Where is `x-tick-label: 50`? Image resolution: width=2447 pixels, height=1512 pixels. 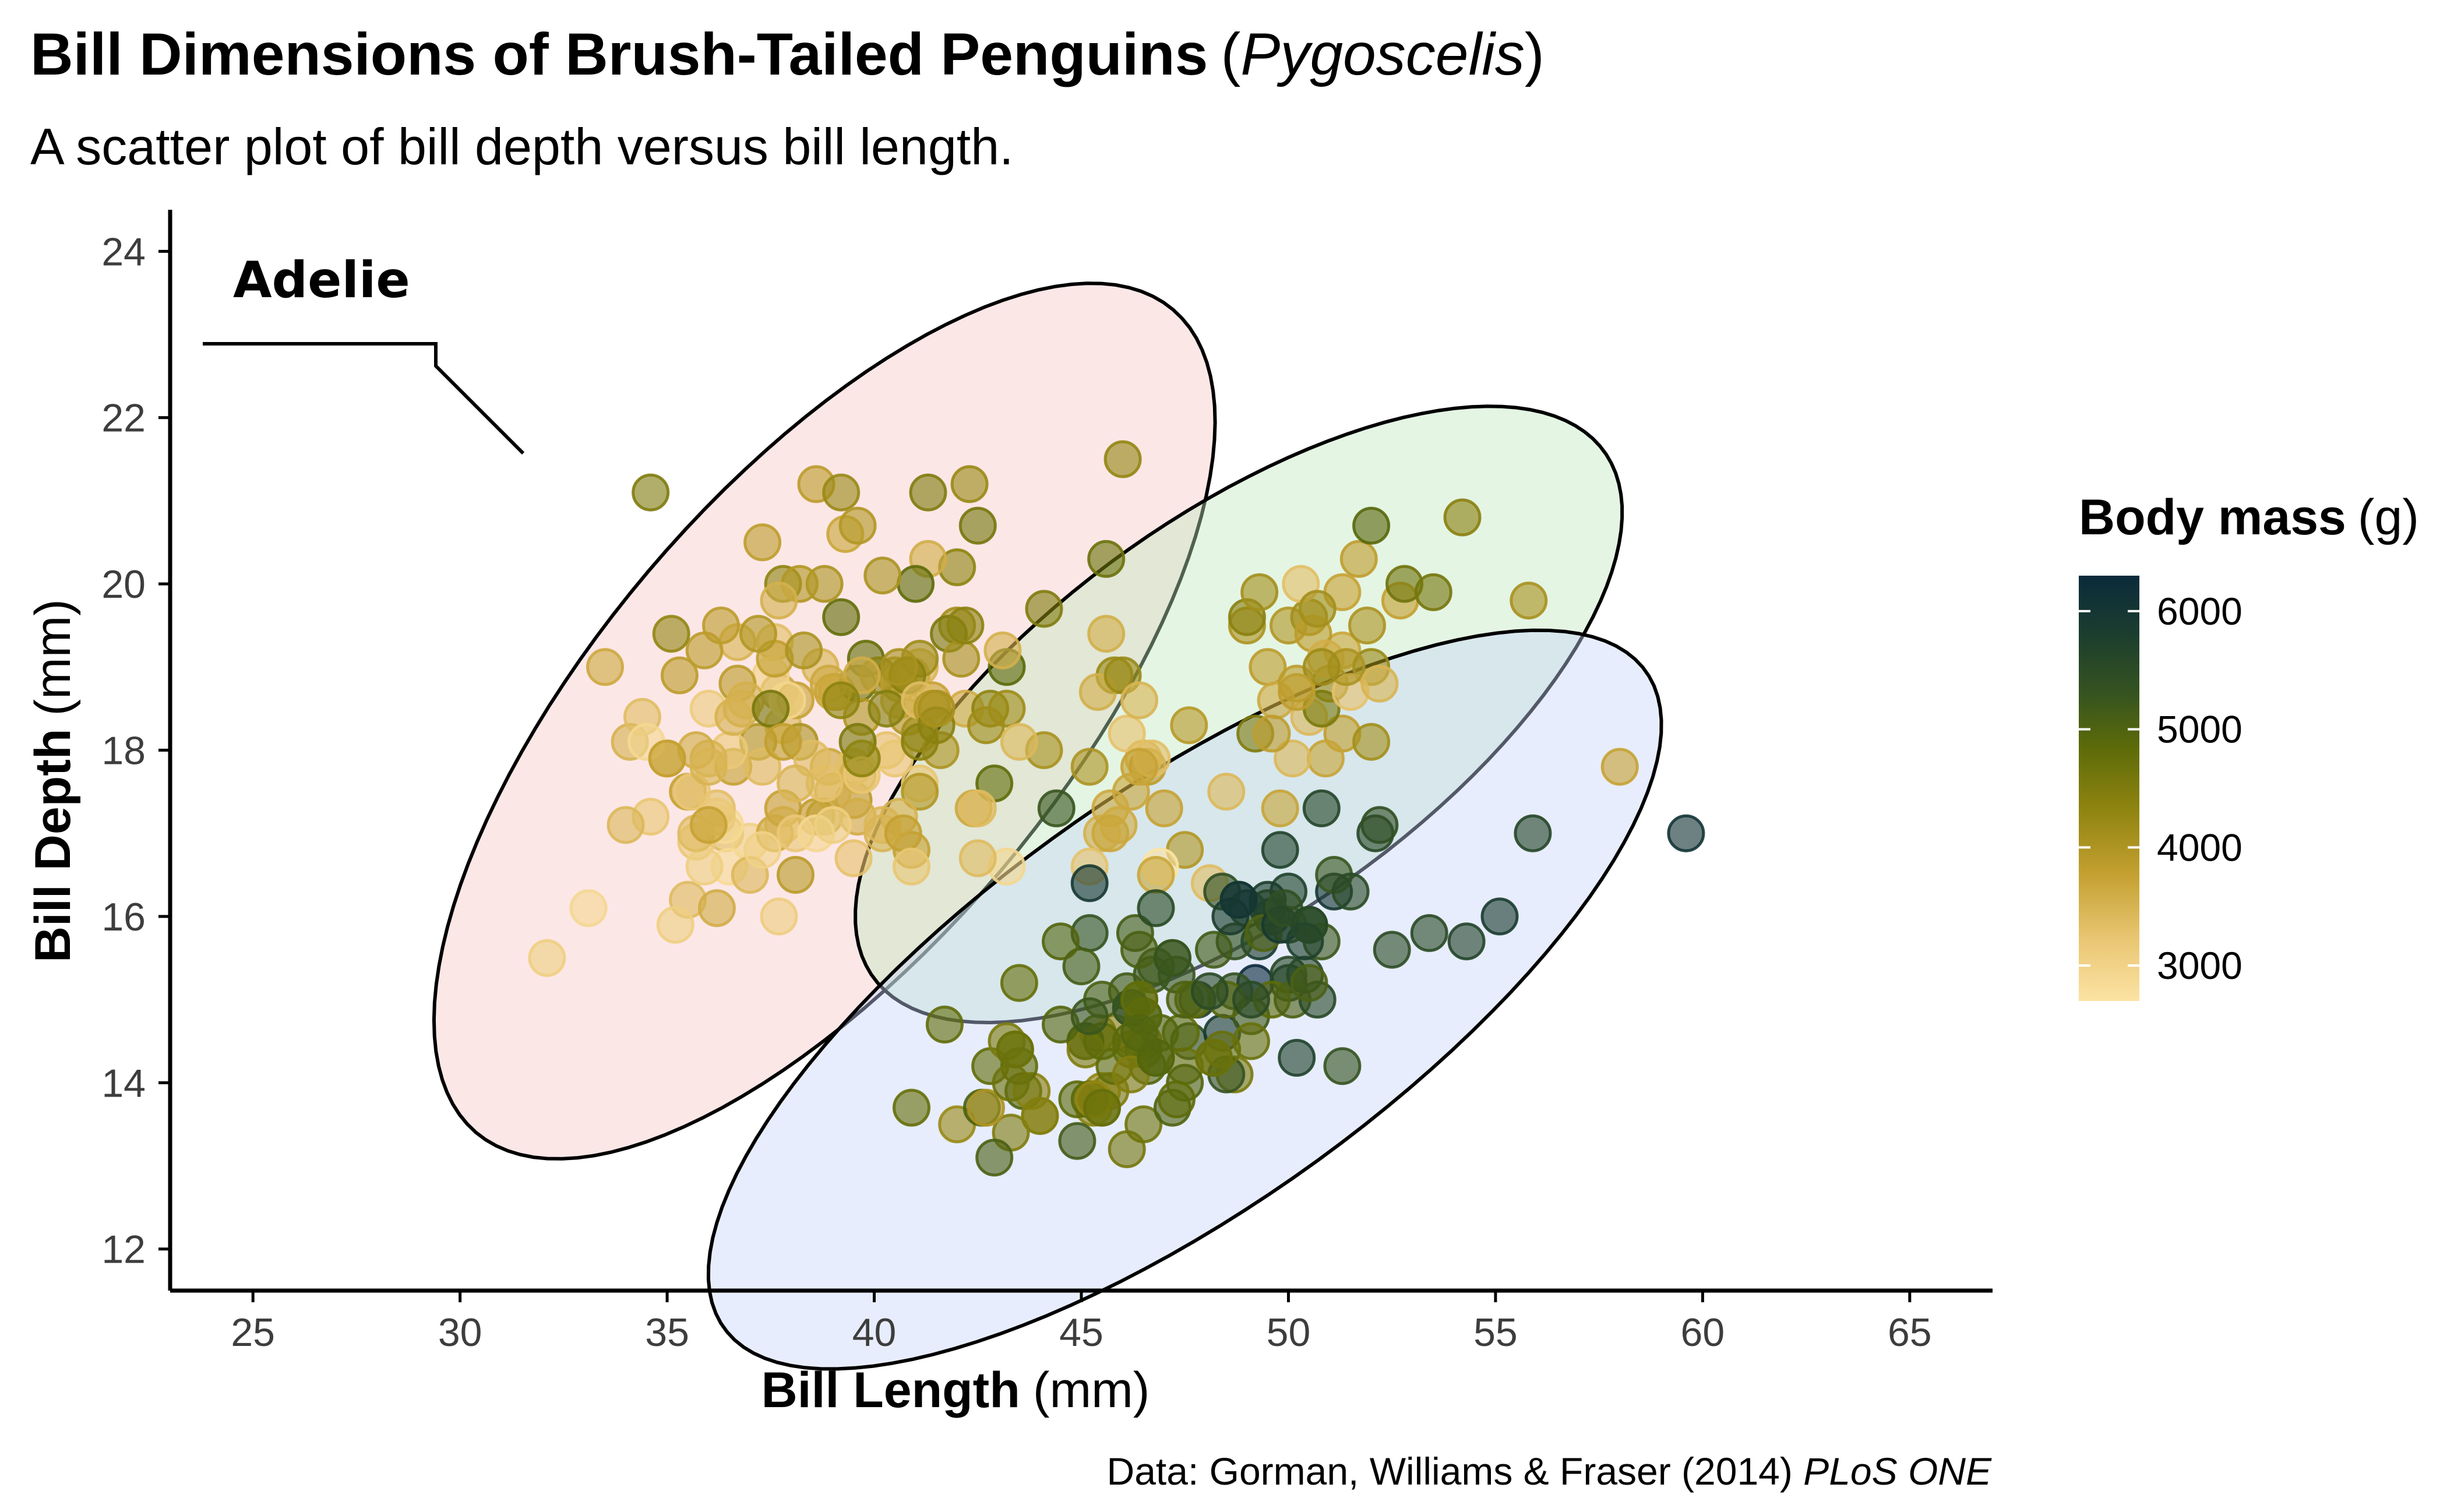 x-tick-label: 50 is located at coordinates (1289, 1332).